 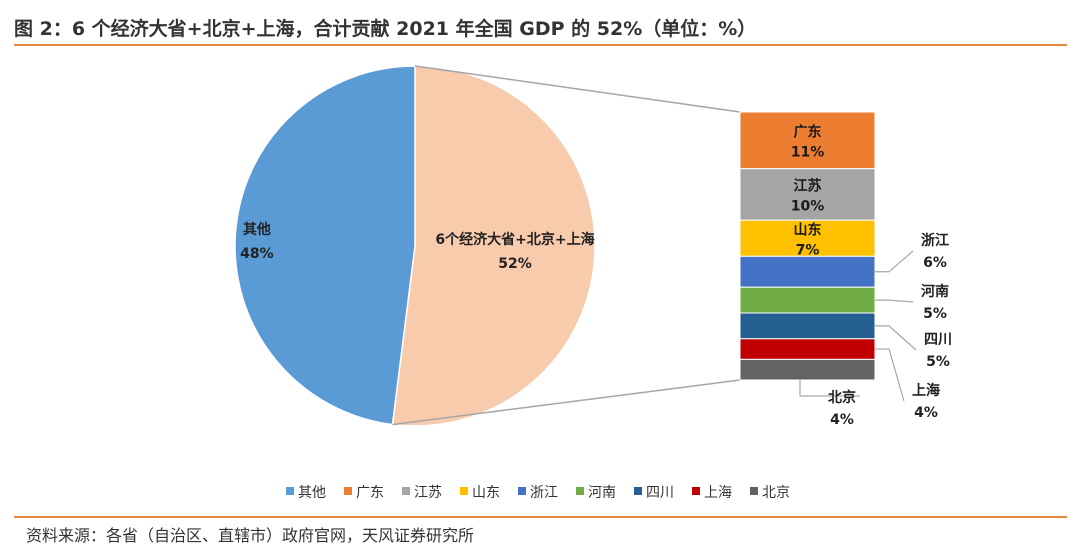 What do you see at coordinates (807, 326) in the screenshot?
I see `bar-segment-四川` at bounding box center [807, 326].